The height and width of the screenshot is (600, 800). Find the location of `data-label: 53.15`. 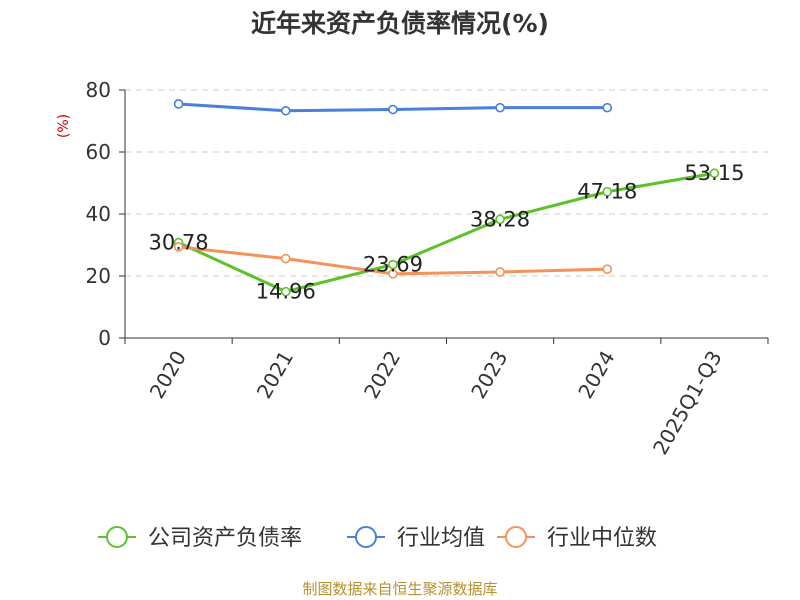

data-label: 53.15 is located at coordinates (714, 173).